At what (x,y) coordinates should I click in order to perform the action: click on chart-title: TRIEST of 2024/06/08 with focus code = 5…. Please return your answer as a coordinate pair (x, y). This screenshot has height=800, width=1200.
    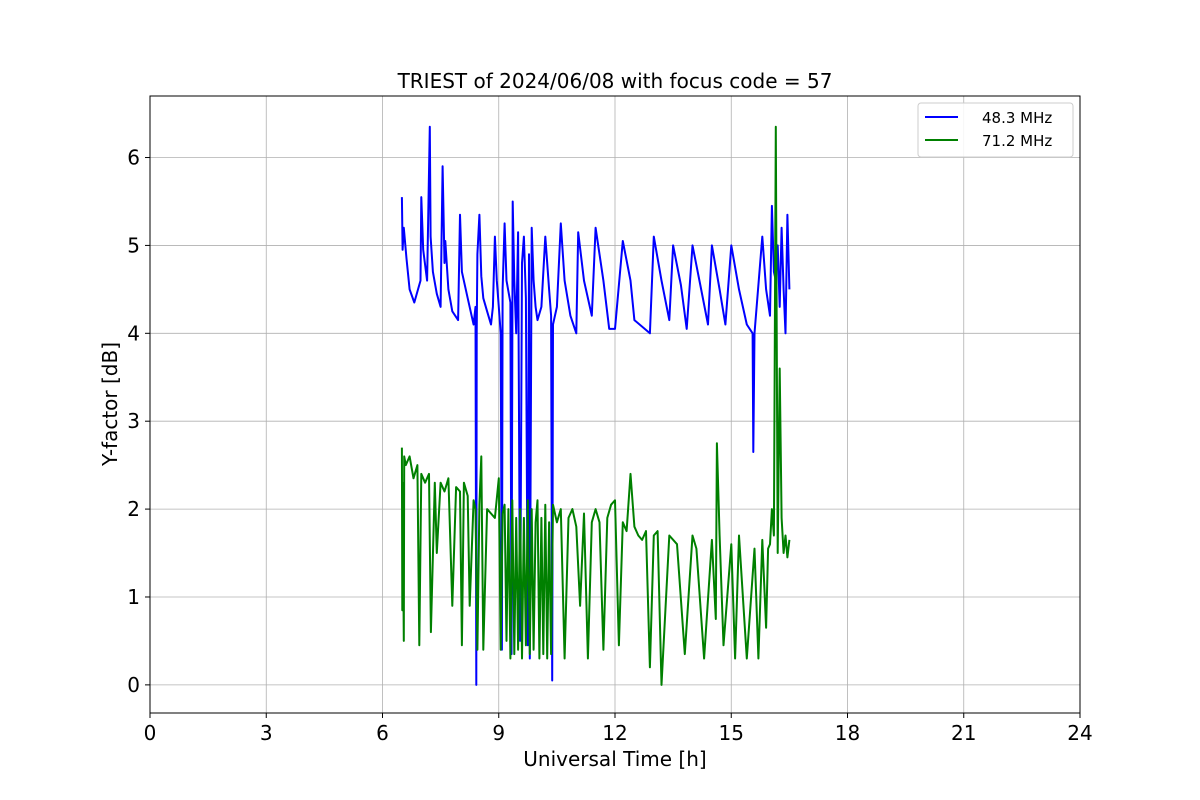
    Looking at the image, I should click on (615, 81).